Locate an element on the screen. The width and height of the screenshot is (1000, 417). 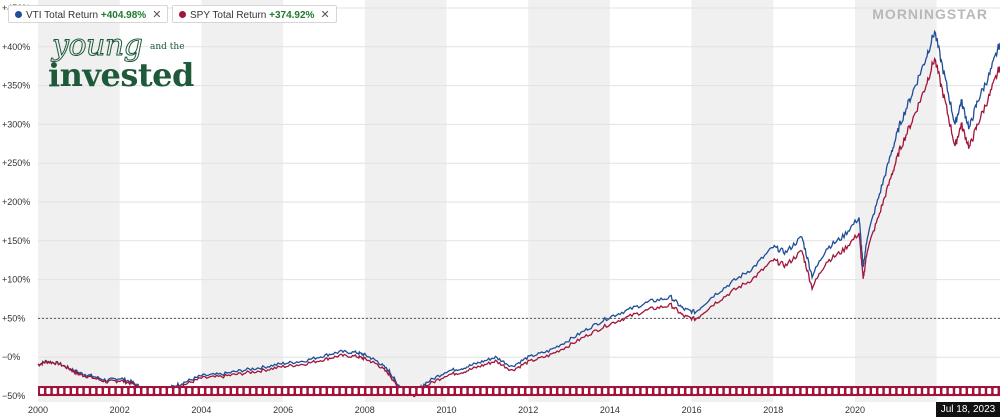
legend-item-spy: SPY Total Return +374.92% ✕ is located at coordinates (254, 14).